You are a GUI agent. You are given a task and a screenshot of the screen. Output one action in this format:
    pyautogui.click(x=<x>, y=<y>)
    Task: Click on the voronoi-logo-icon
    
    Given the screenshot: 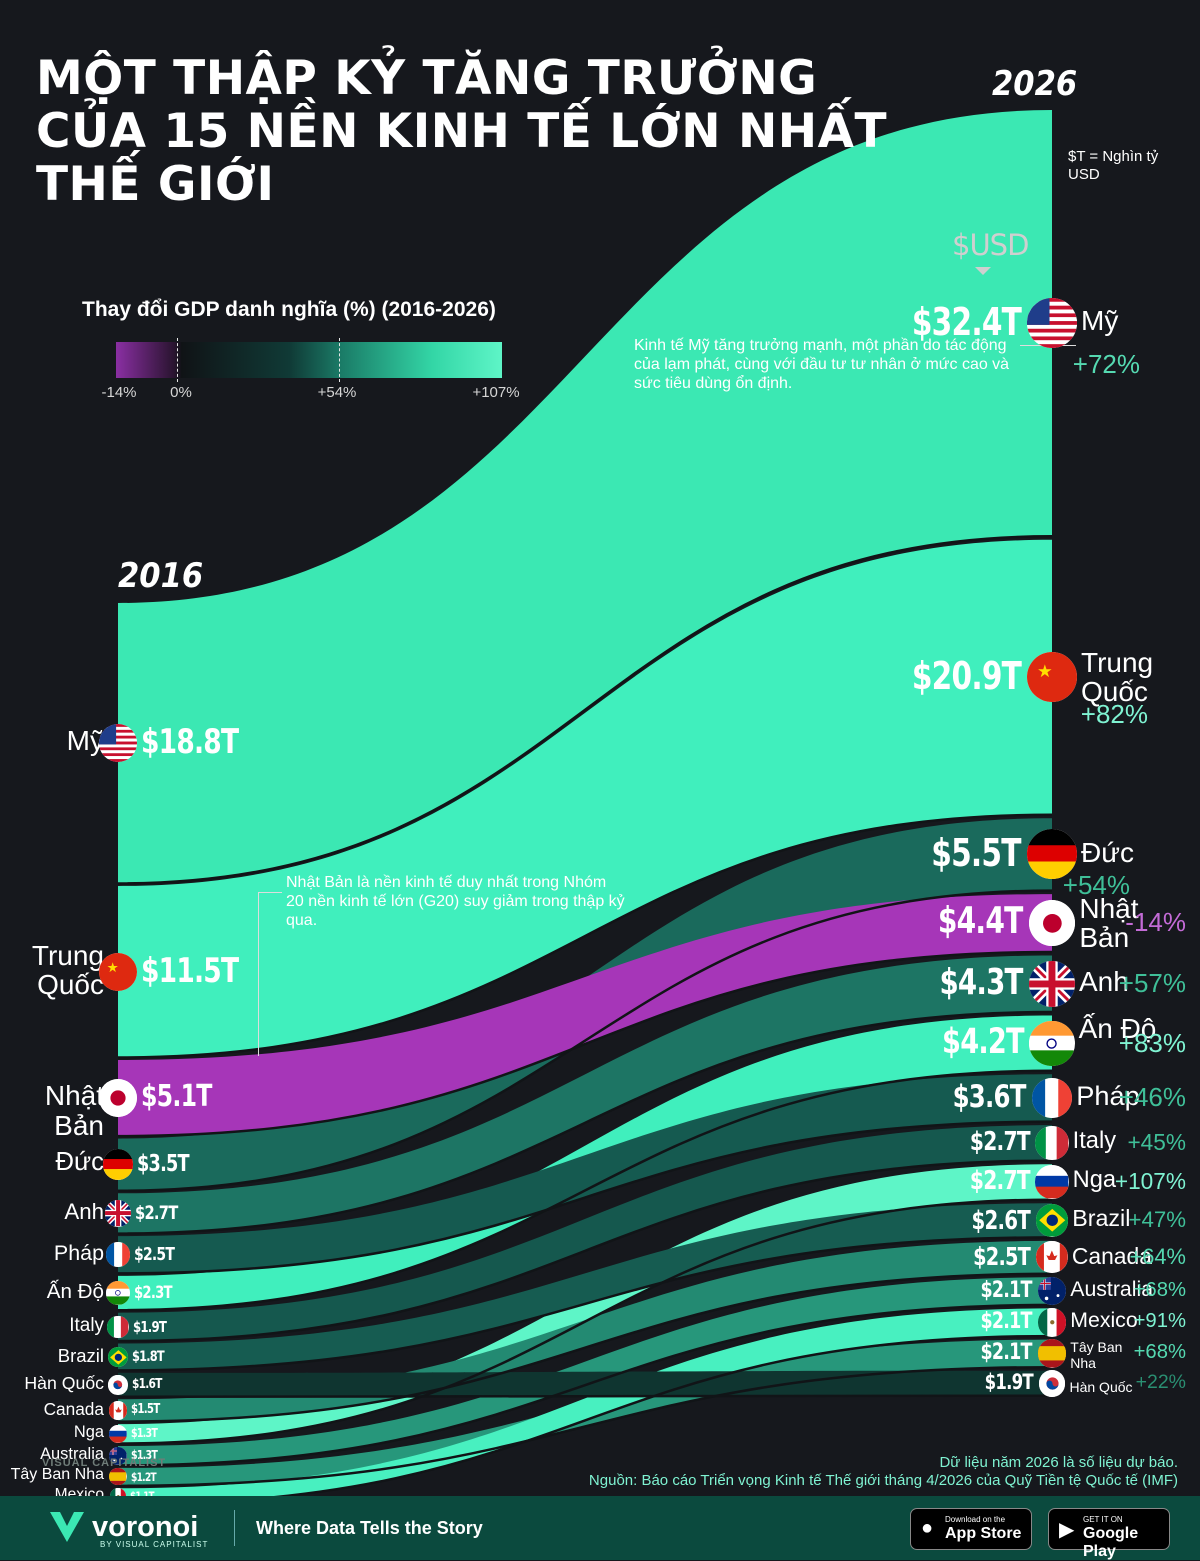 What is the action you would take?
    pyautogui.click(x=67, y=1527)
    